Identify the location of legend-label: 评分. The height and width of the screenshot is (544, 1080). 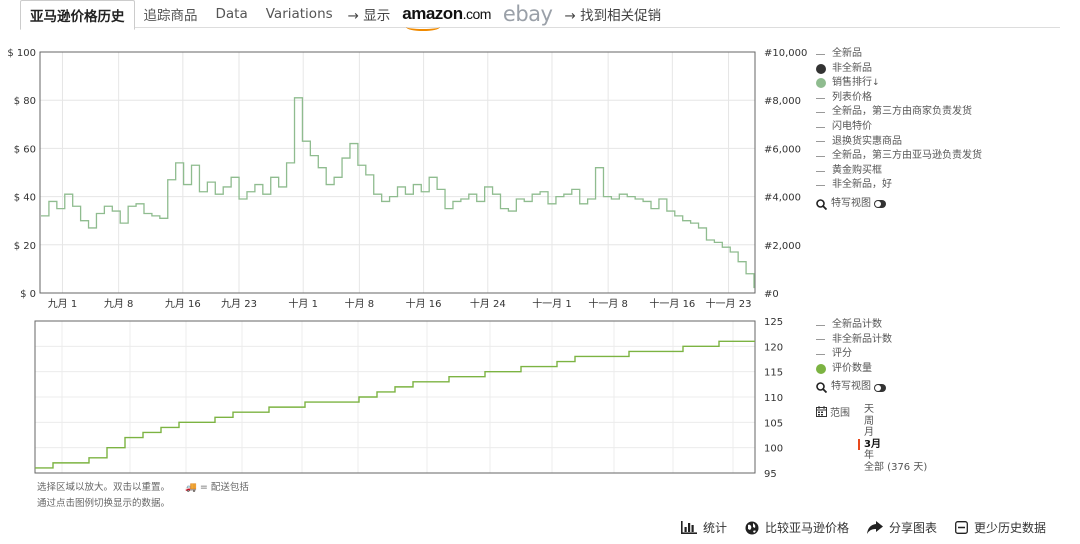
(842, 354).